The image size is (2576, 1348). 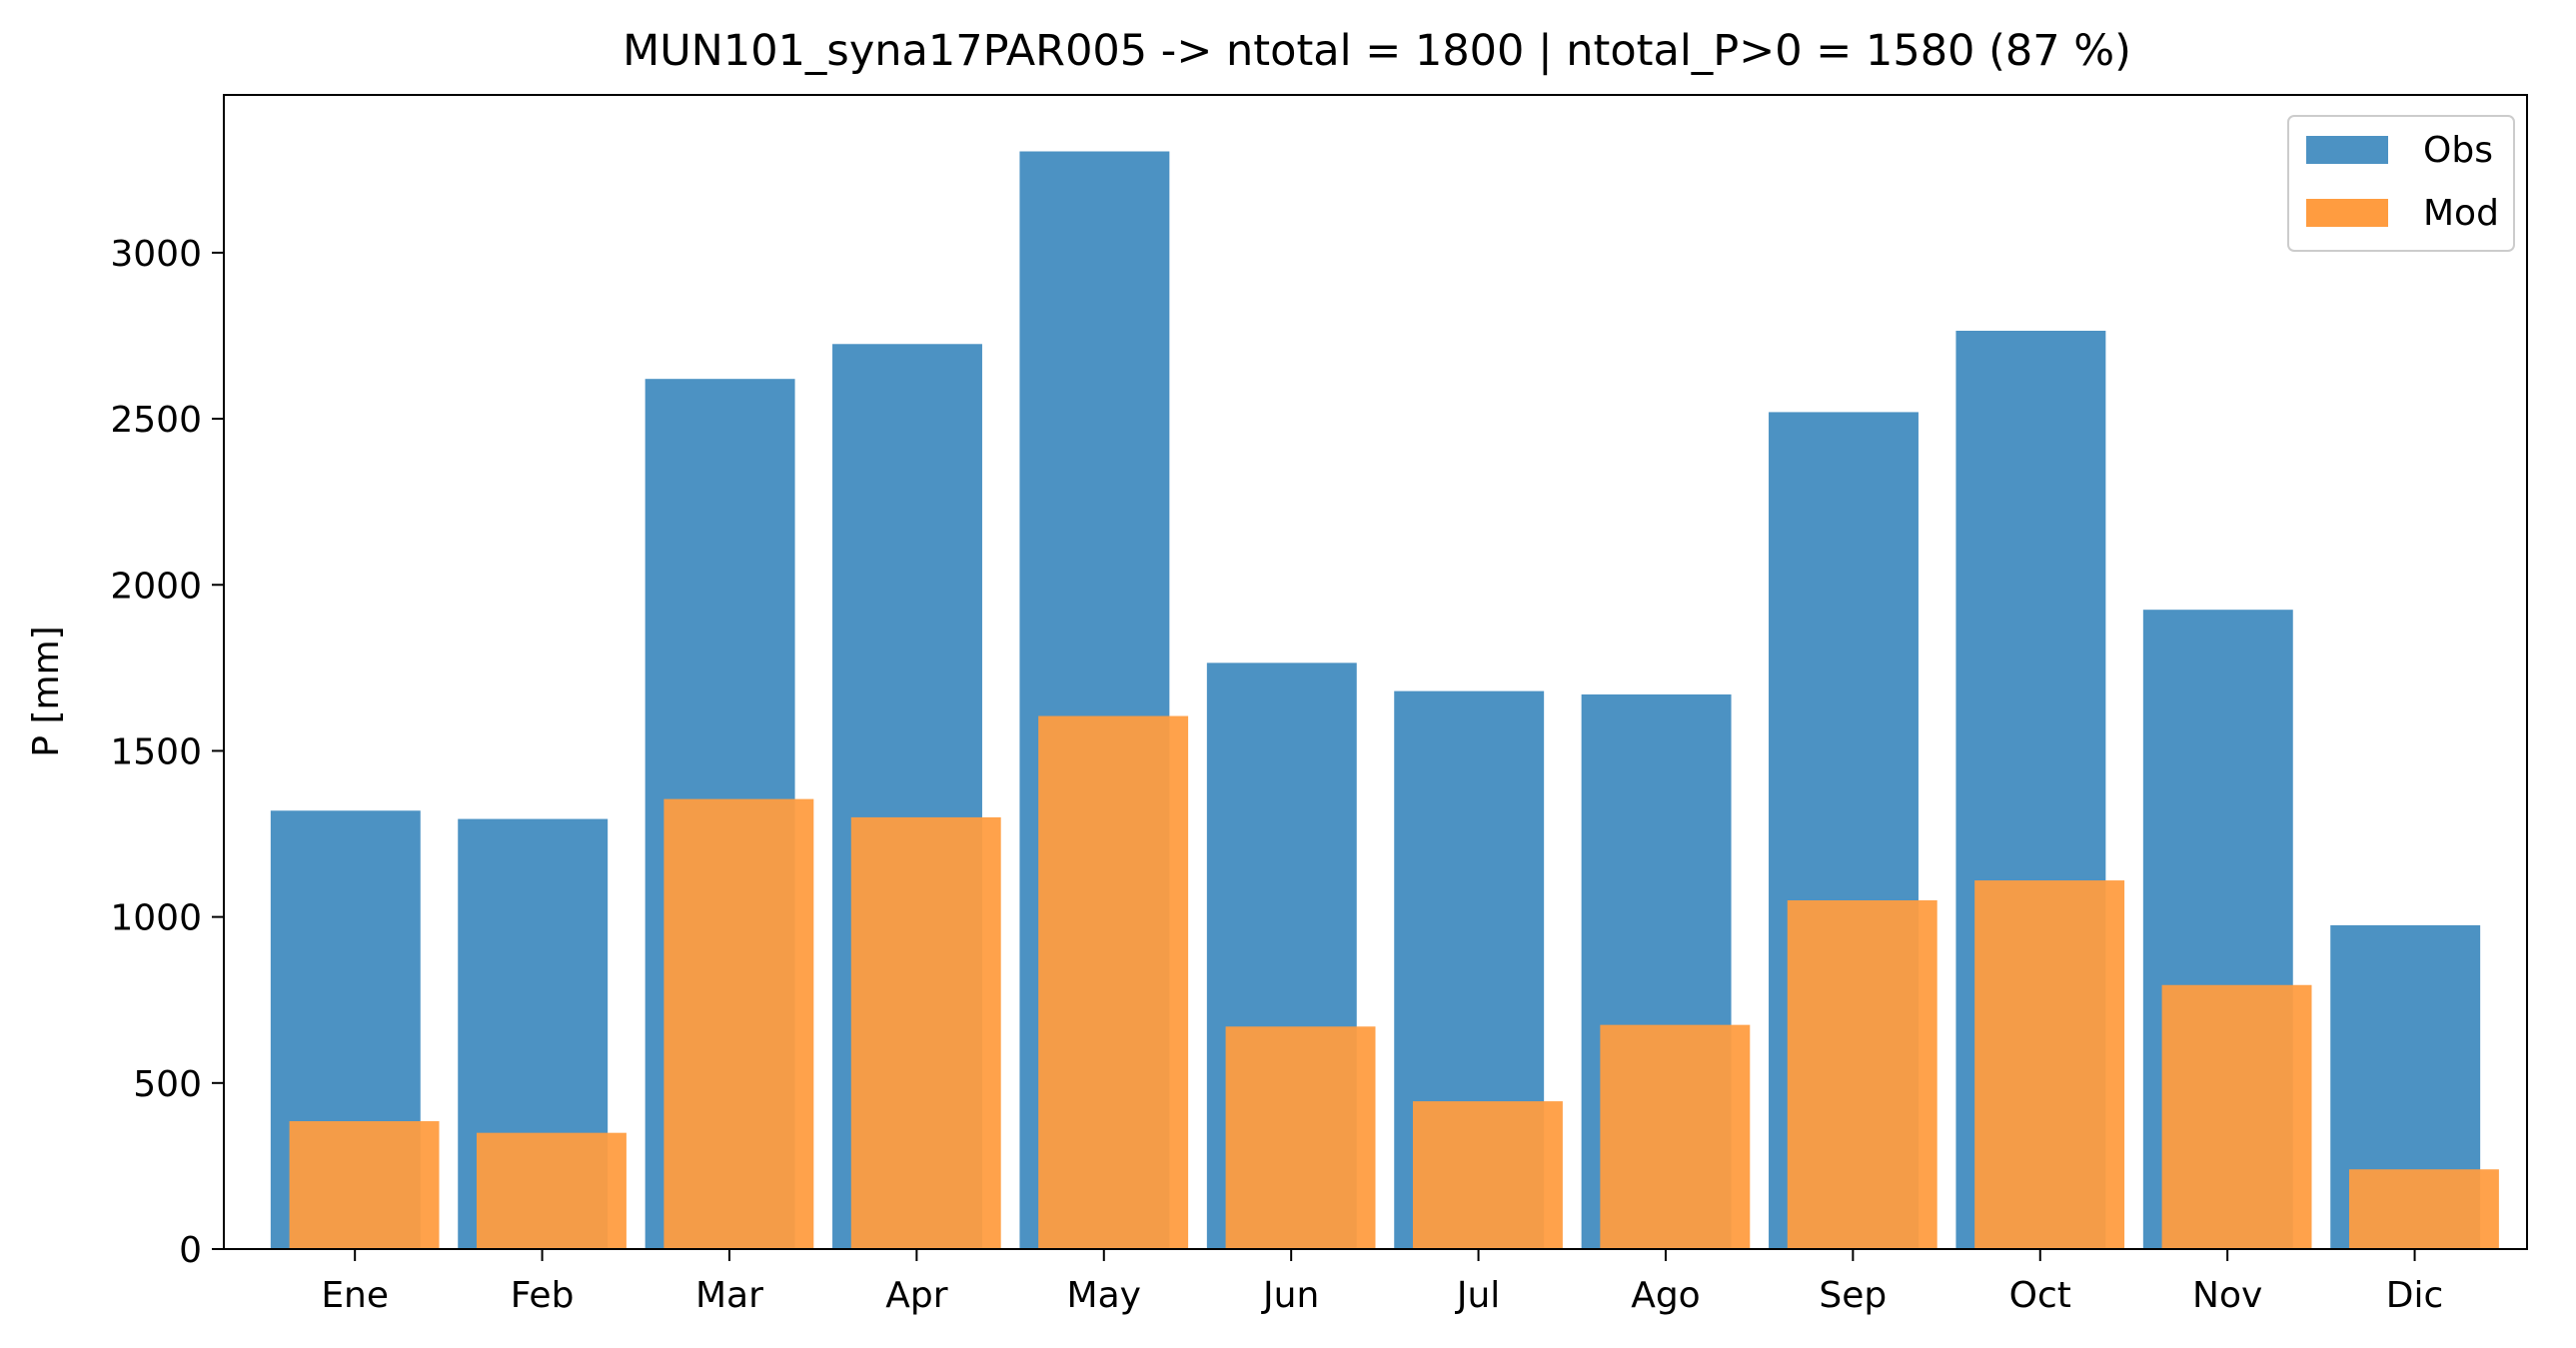 I want to click on x-axis-ticks: Ene Feb Mar Apr May Jun Jul Ago Sep Oct Nov Dic, so click(x=1382, y=1283).